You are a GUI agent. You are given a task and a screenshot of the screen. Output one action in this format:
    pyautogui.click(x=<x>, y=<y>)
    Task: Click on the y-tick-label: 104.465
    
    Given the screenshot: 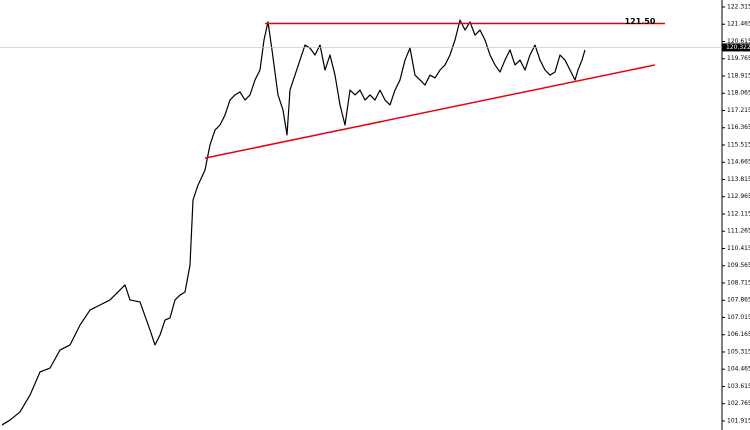 What is the action you would take?
    pyautogui.click(x=738, y=369)
    